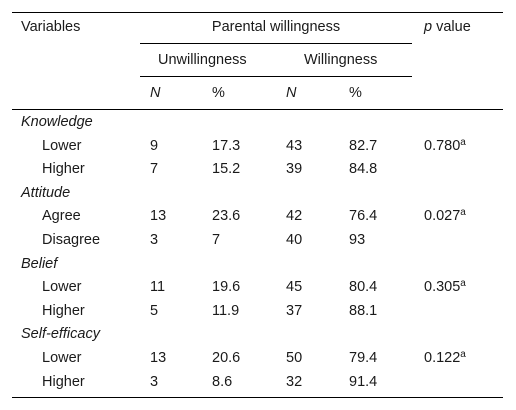  Describe the element at coordinates (226, 145) in the screenshot. I see `unwillingness-pct: 17.3` at that location.